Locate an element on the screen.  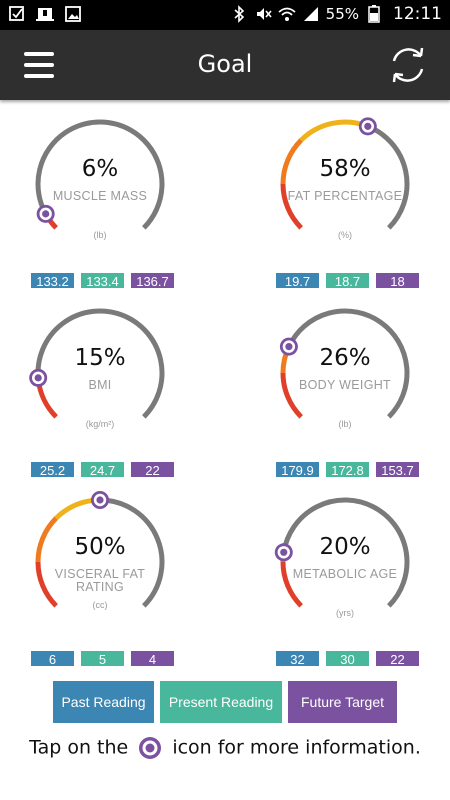
gauge-fat-percentage: 58% FAT PERCENTAGE (%) 19.7 18.7 18 is located at coordinates (345, 200).